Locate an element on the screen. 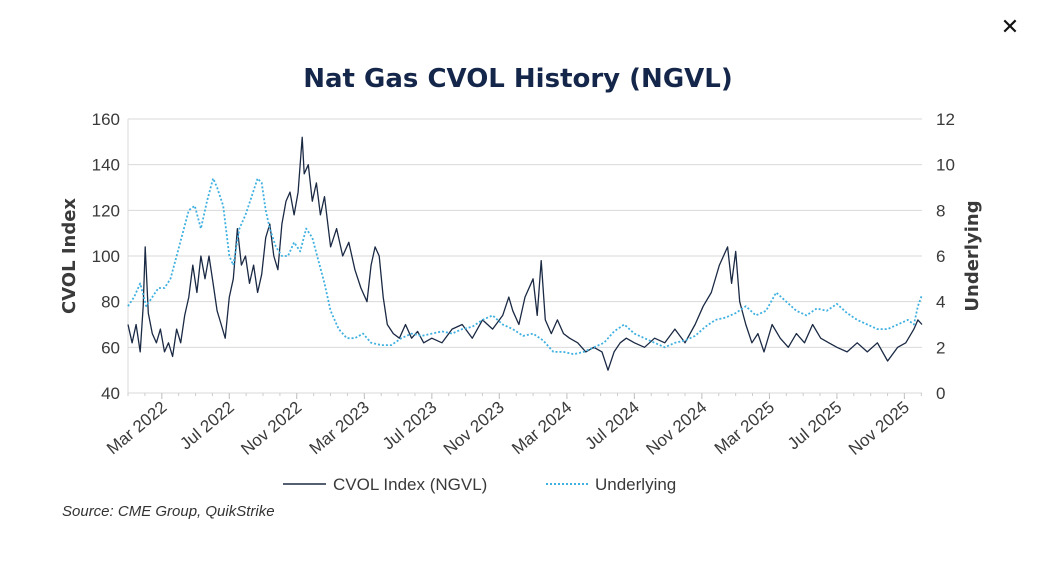  y2-tick-label: 8 is located at coordinates (940, 210).